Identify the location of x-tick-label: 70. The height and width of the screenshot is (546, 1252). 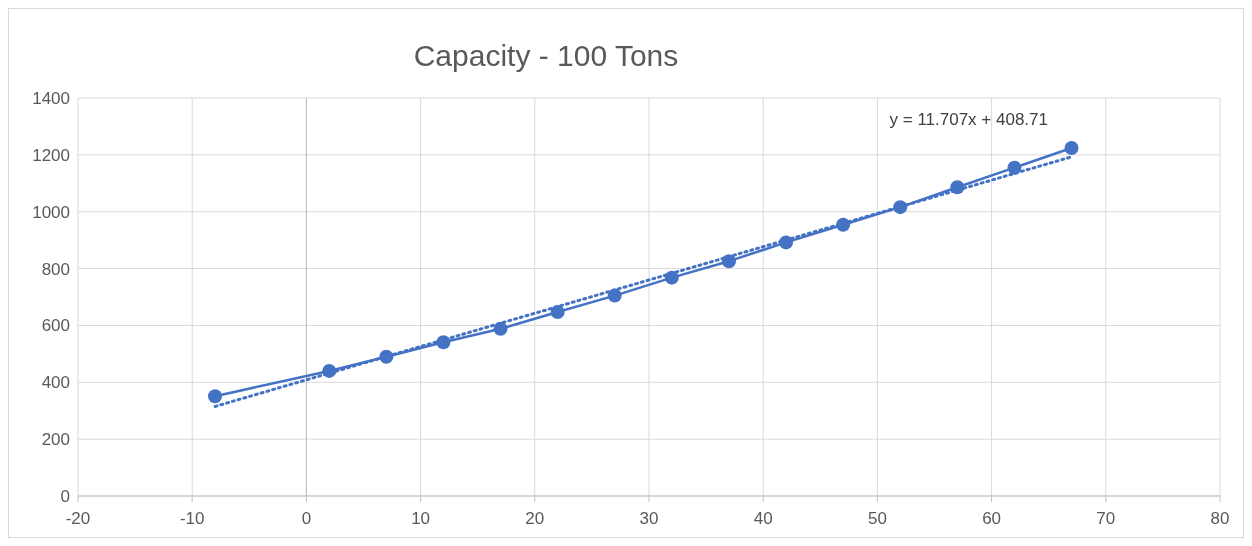
(1106, 518).